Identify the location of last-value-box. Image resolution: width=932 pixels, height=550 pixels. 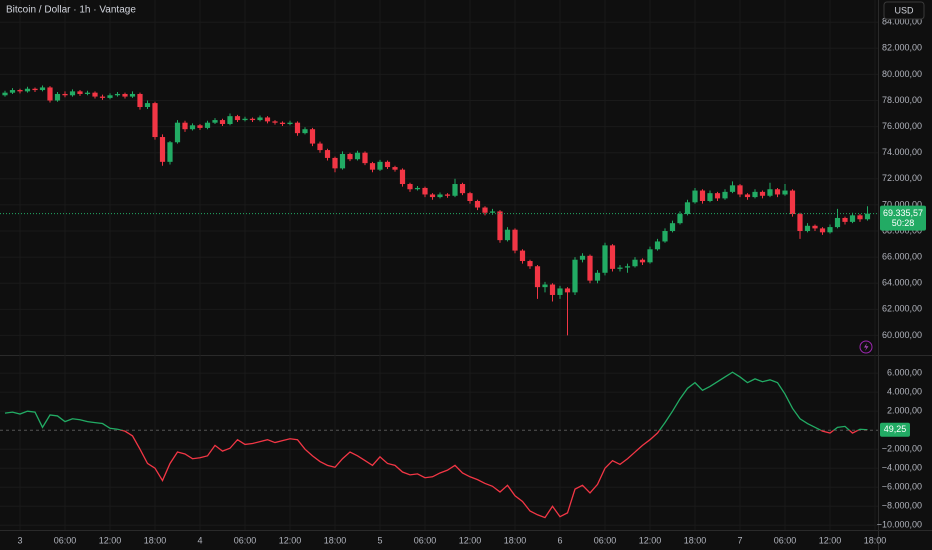
(895, 429).